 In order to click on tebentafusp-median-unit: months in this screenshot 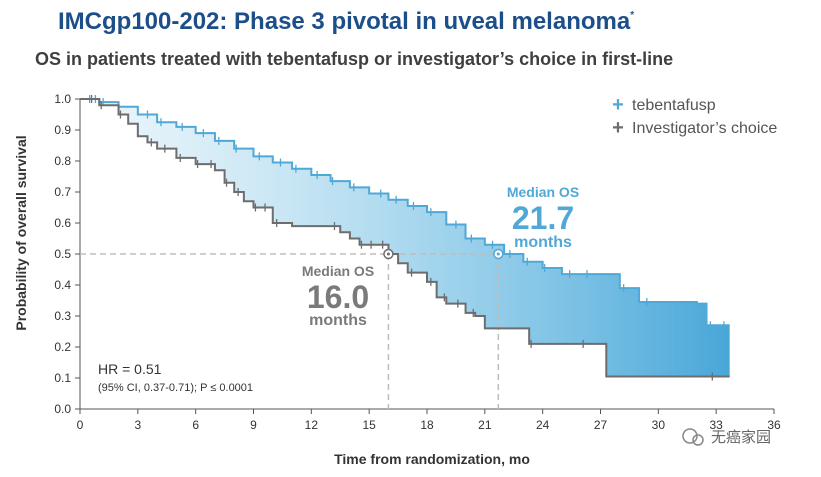, I will do `click(543, 242)`.